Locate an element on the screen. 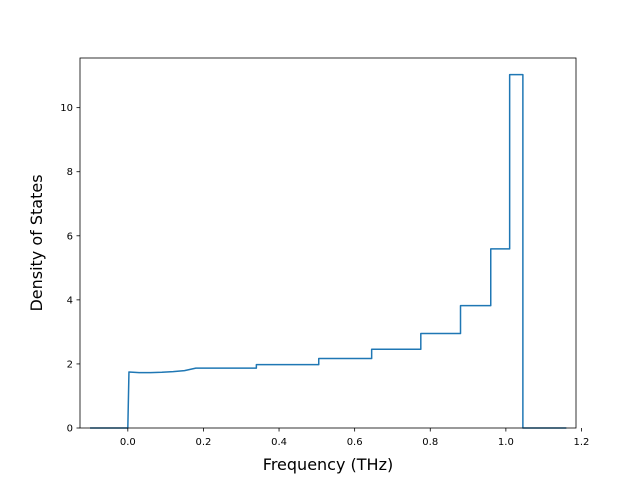  y-tick-label: 4 is located at coordinates (70, 300).